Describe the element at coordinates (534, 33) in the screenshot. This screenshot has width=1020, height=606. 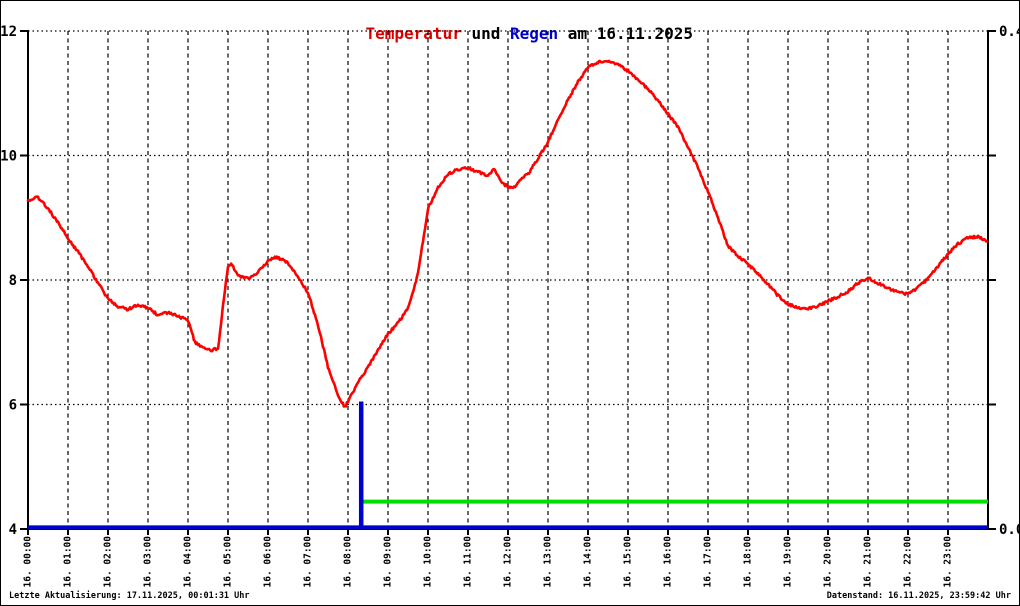
I see `title-word-regen: Regen` at that location.